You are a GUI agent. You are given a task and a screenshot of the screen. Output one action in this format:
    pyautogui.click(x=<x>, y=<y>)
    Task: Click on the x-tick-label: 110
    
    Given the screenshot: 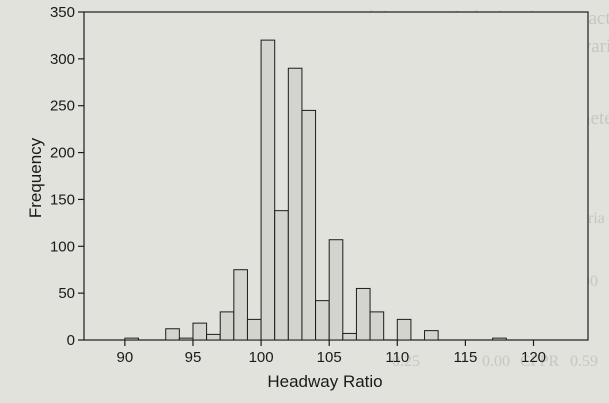 What is the action you would take?
    pyautogui.click(x=397, y=357)
    